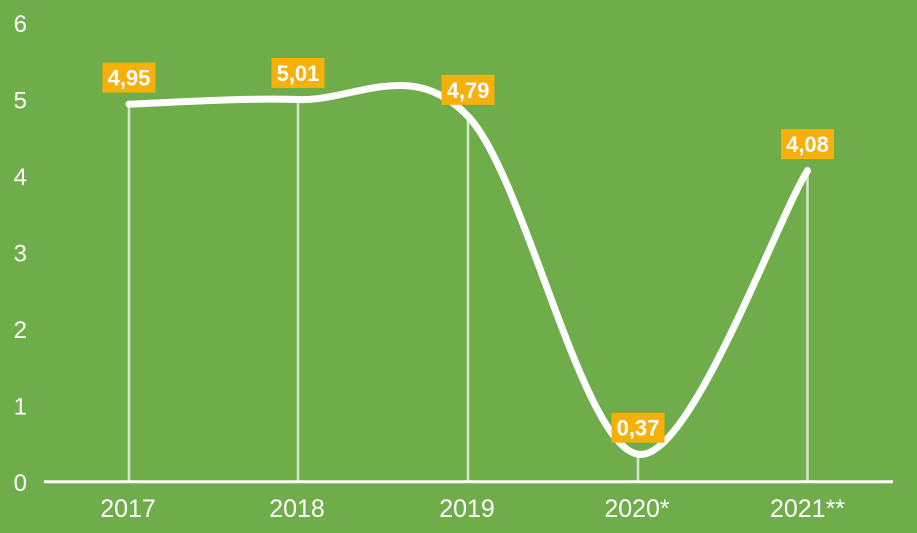 The image size is (917, 533). What do you see at coordinates (129, 78) in the screenshot?
I see `svg-text: 4,95` at bounding box center [129, 78].